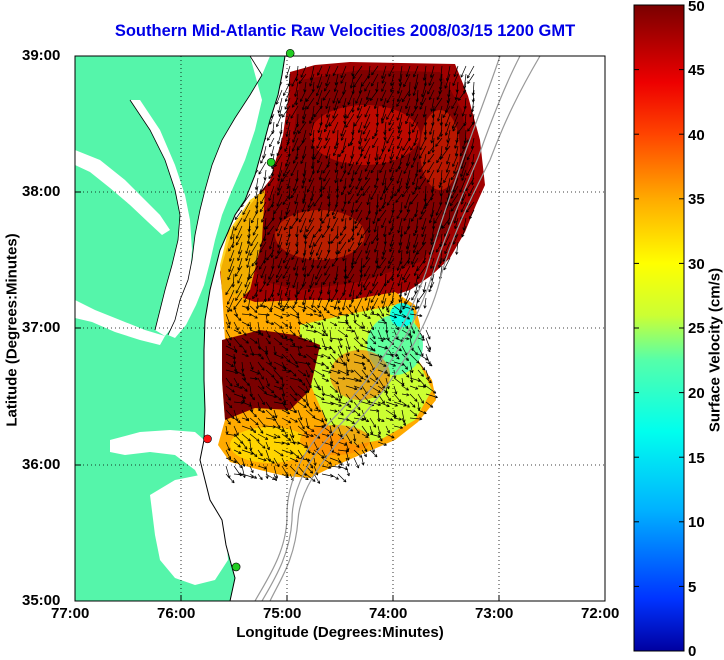 Image resolution: width=724 pixels, height=660 pixels. I want to click on x-tick-label: 73:00, so click(494, 613).